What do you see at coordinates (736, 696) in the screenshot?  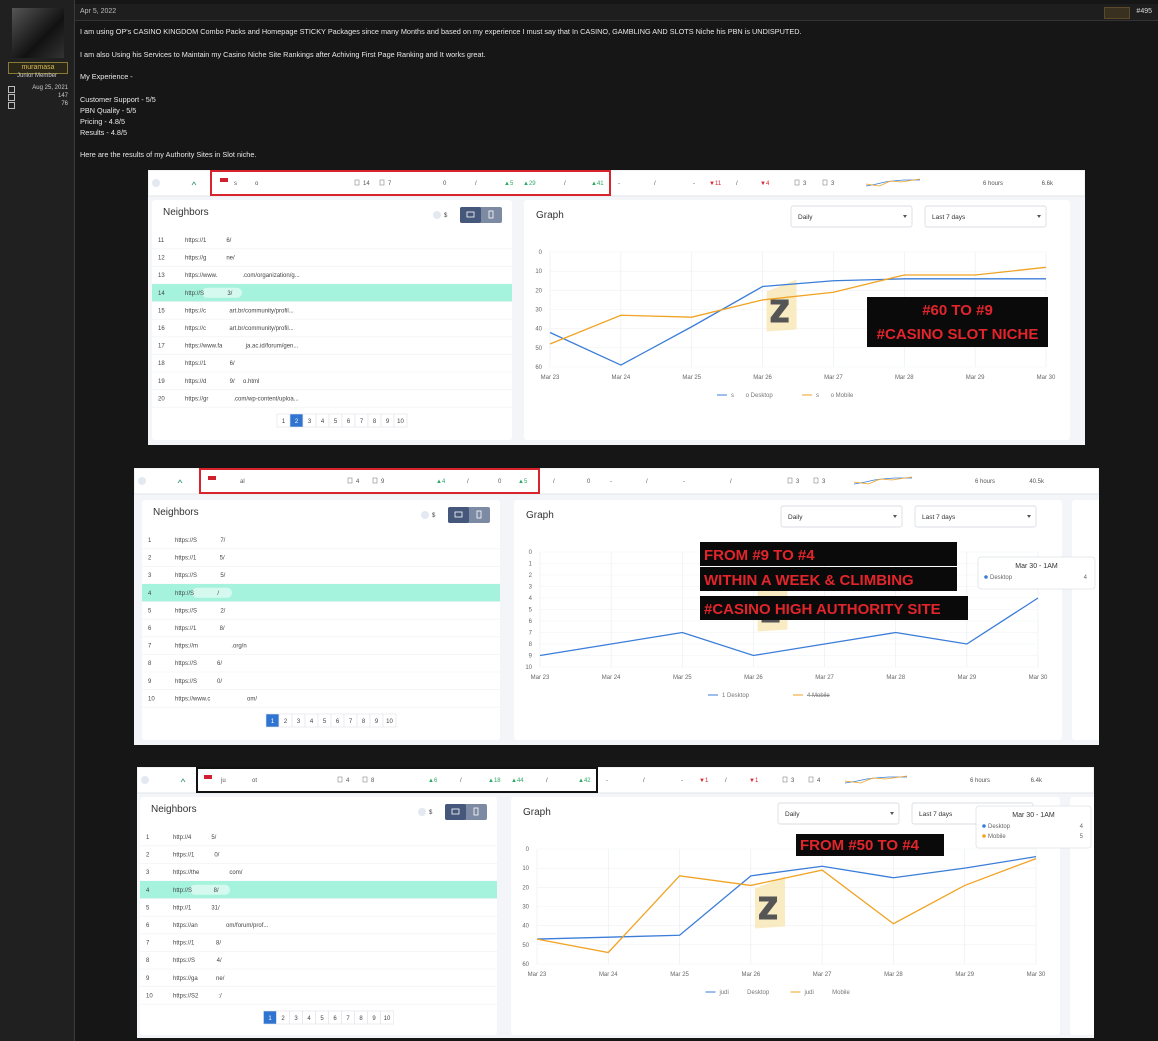 I see `legend-label: 1 Desktop` at bounding box center [736, 696].